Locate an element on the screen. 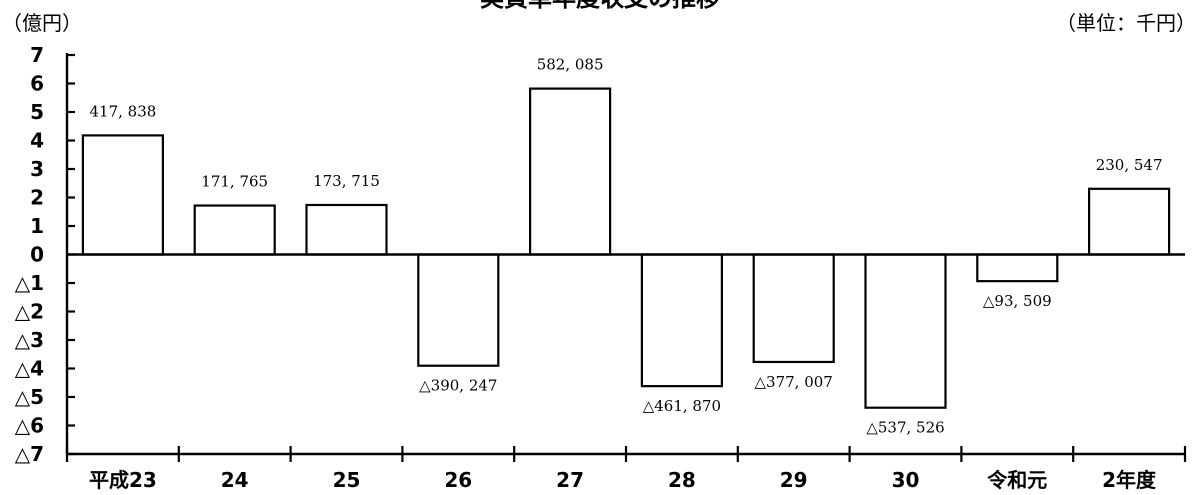  category-label: 令和元 is located at coordinates (1017, 480).